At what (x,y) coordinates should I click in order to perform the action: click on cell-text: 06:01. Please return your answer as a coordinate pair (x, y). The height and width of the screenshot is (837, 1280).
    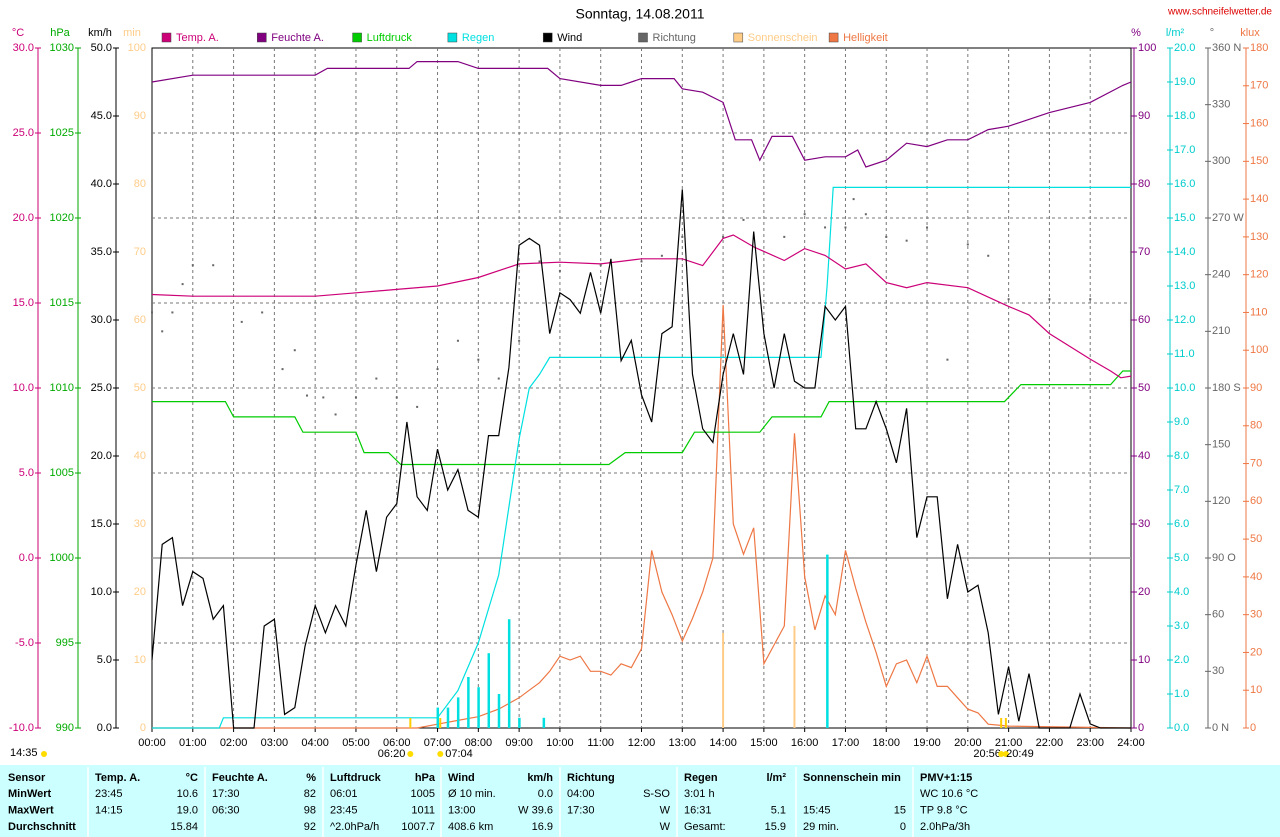
    Looking at the image, I should click on (344, 794).